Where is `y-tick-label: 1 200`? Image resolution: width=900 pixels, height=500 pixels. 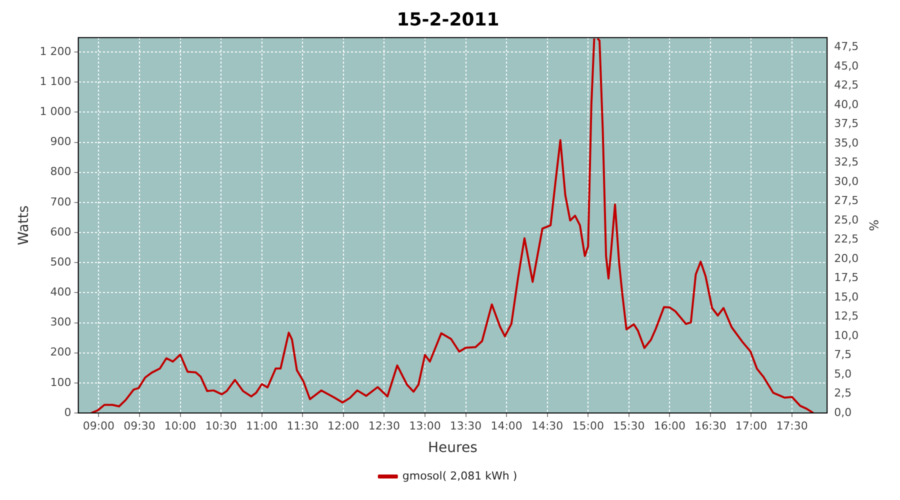
y-tick-label: 1 200 is located at coordinates (56, 51).